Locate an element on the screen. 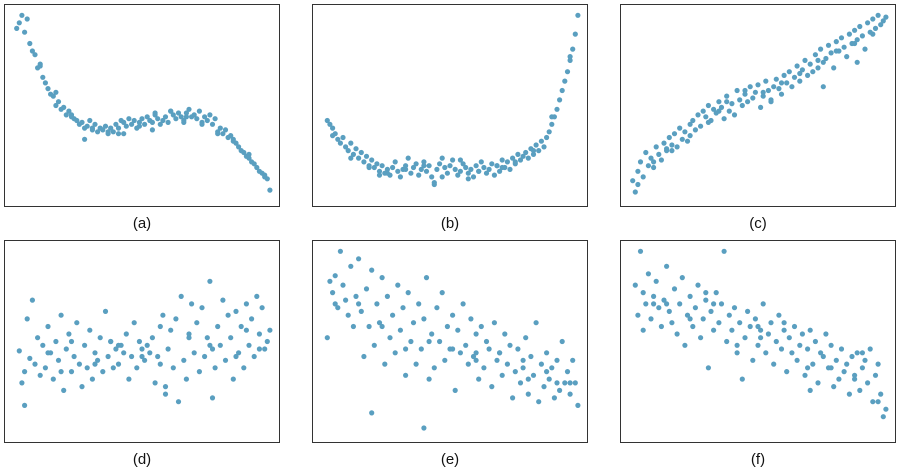 The image size is (903, 472). panel-c: (c) is located at coordinates (758, 118).